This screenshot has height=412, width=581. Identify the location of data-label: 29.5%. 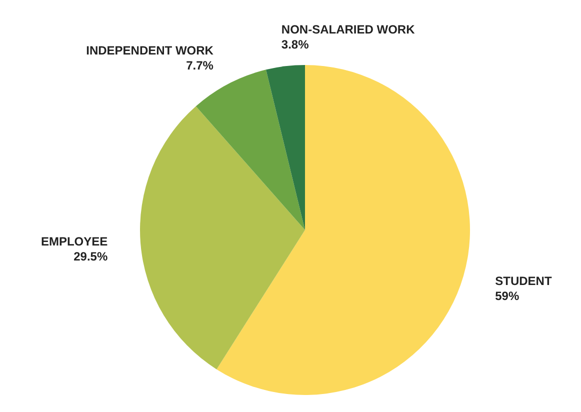
(91, 257).